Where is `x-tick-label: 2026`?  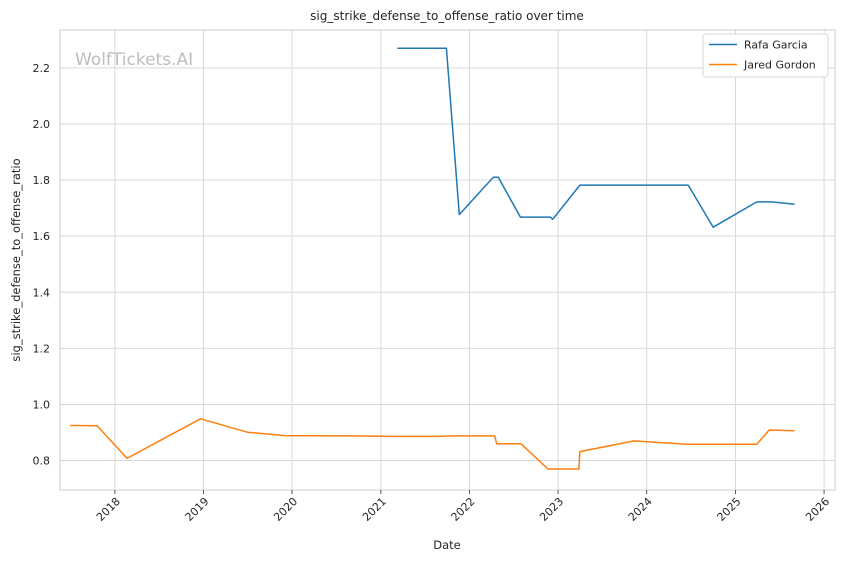
x-tick-label: 2026 is located at coordinates (817, 509).